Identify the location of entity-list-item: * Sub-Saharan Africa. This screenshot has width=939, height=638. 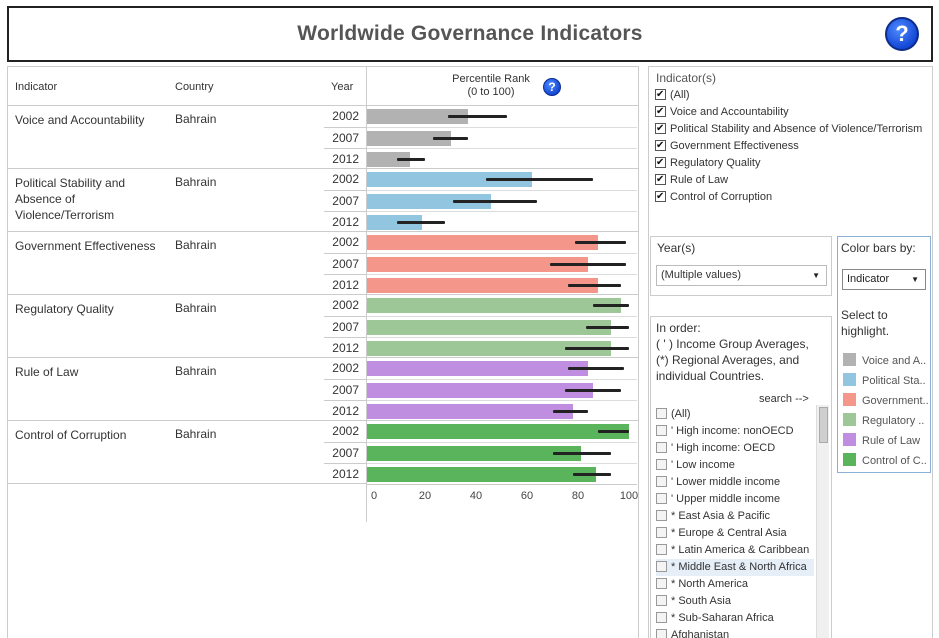
(735, 618).